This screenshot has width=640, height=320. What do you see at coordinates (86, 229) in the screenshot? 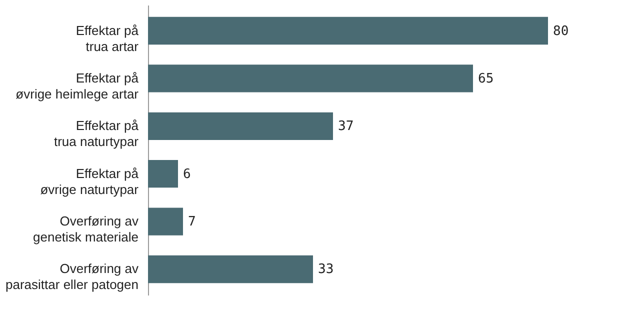
I see `y-tick-label: Overføring av genetisk materiale` at bounding box center [86, 229].